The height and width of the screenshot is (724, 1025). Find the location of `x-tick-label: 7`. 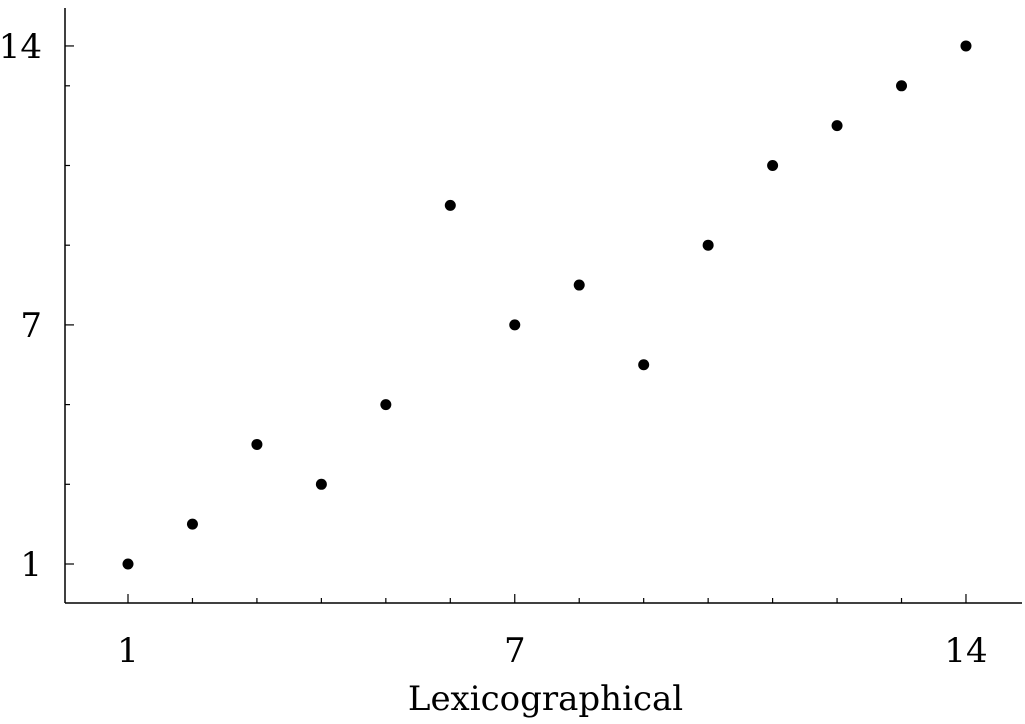

x-tick-label: 7 is located at coordinates (515, 651).